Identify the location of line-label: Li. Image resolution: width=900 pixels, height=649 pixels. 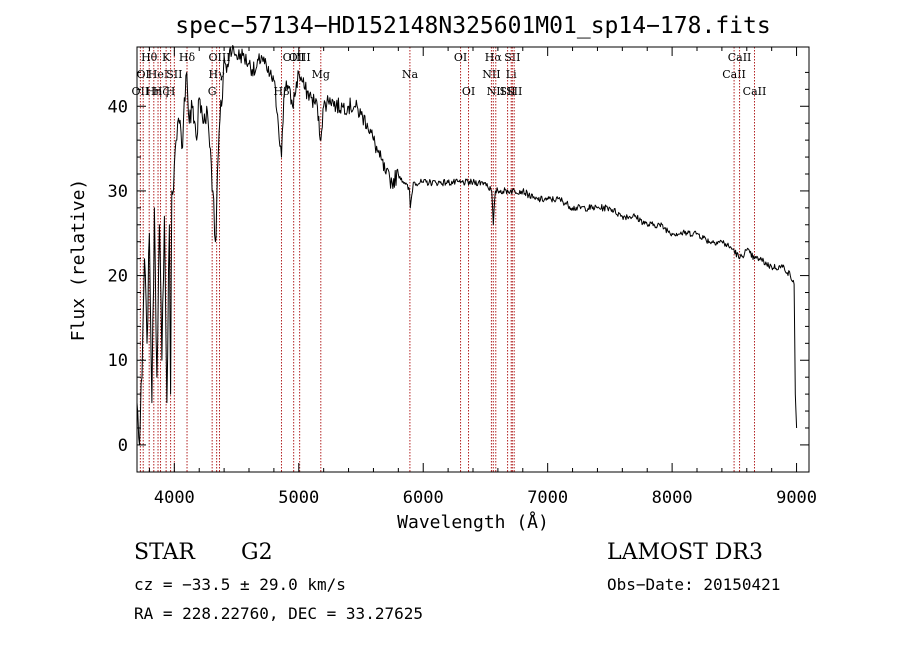
(511, 74).